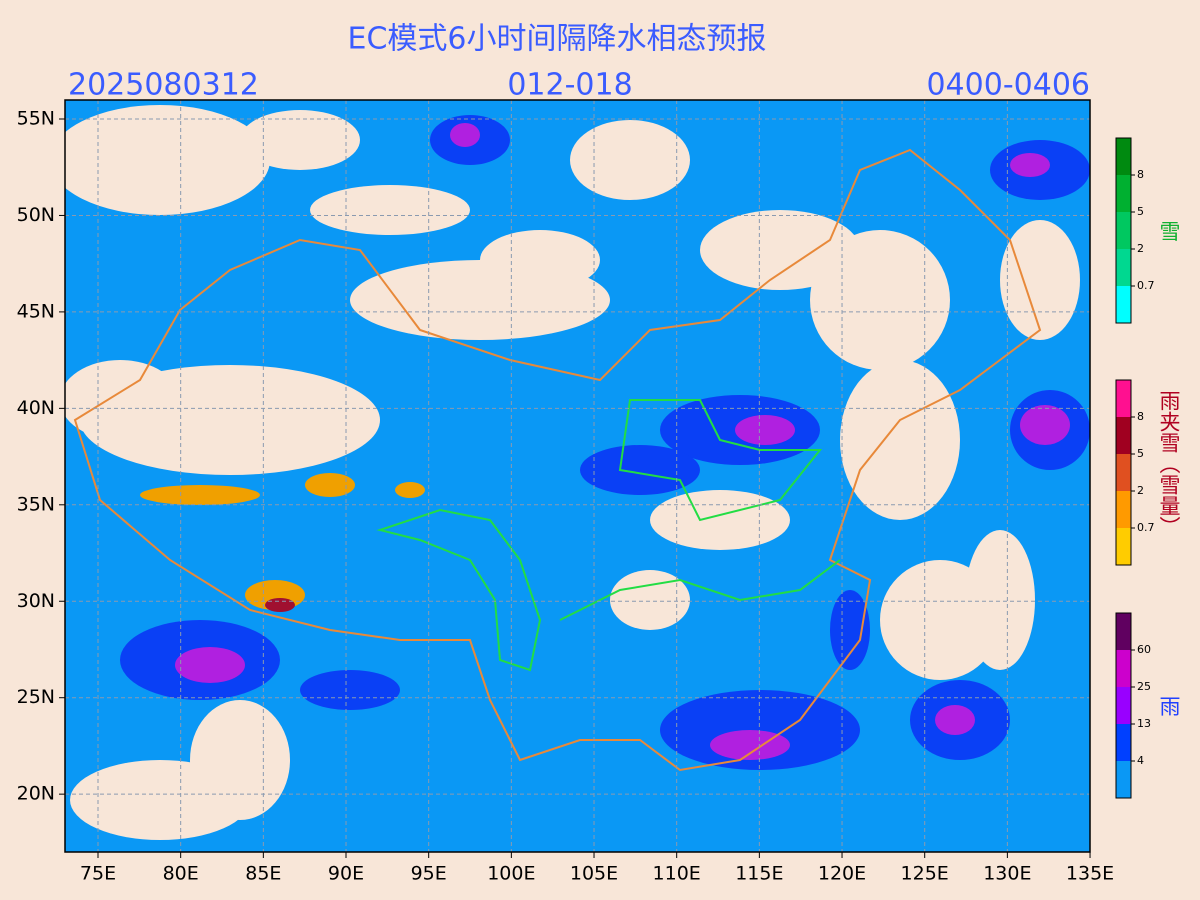  I want to click on lon-label: 85E, so click(263, 874).